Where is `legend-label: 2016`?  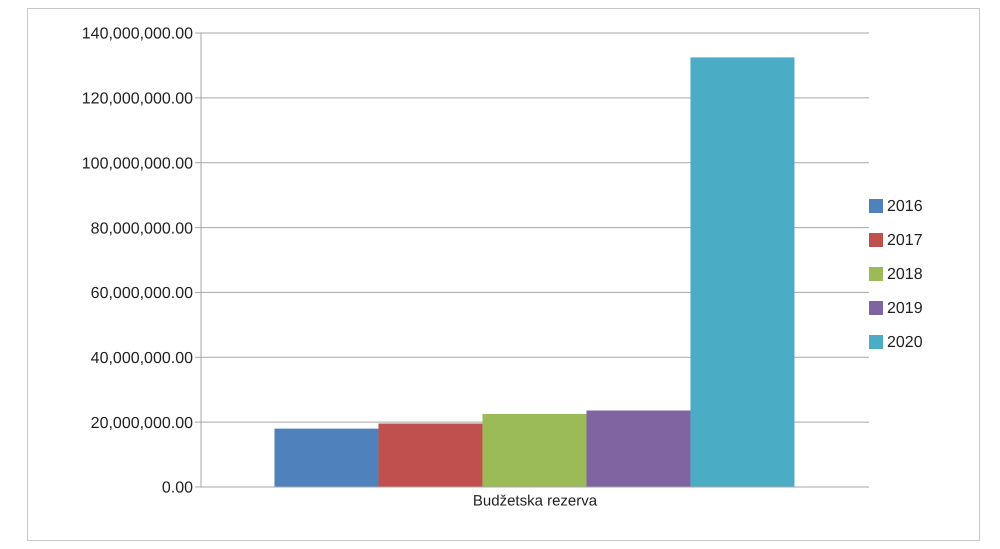
legend-label: 2016 is located at coordinates (905, 206).